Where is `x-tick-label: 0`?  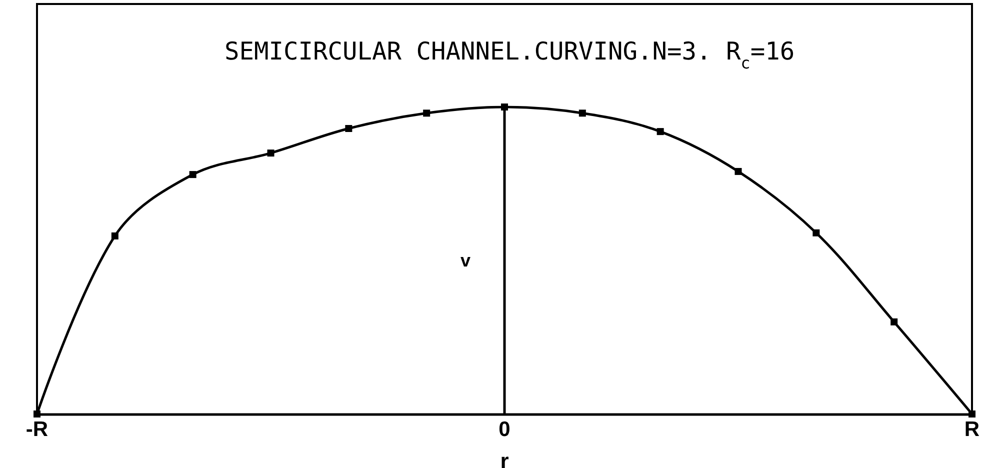 x-tick-label: 0 is located at coordinates (504, 429).